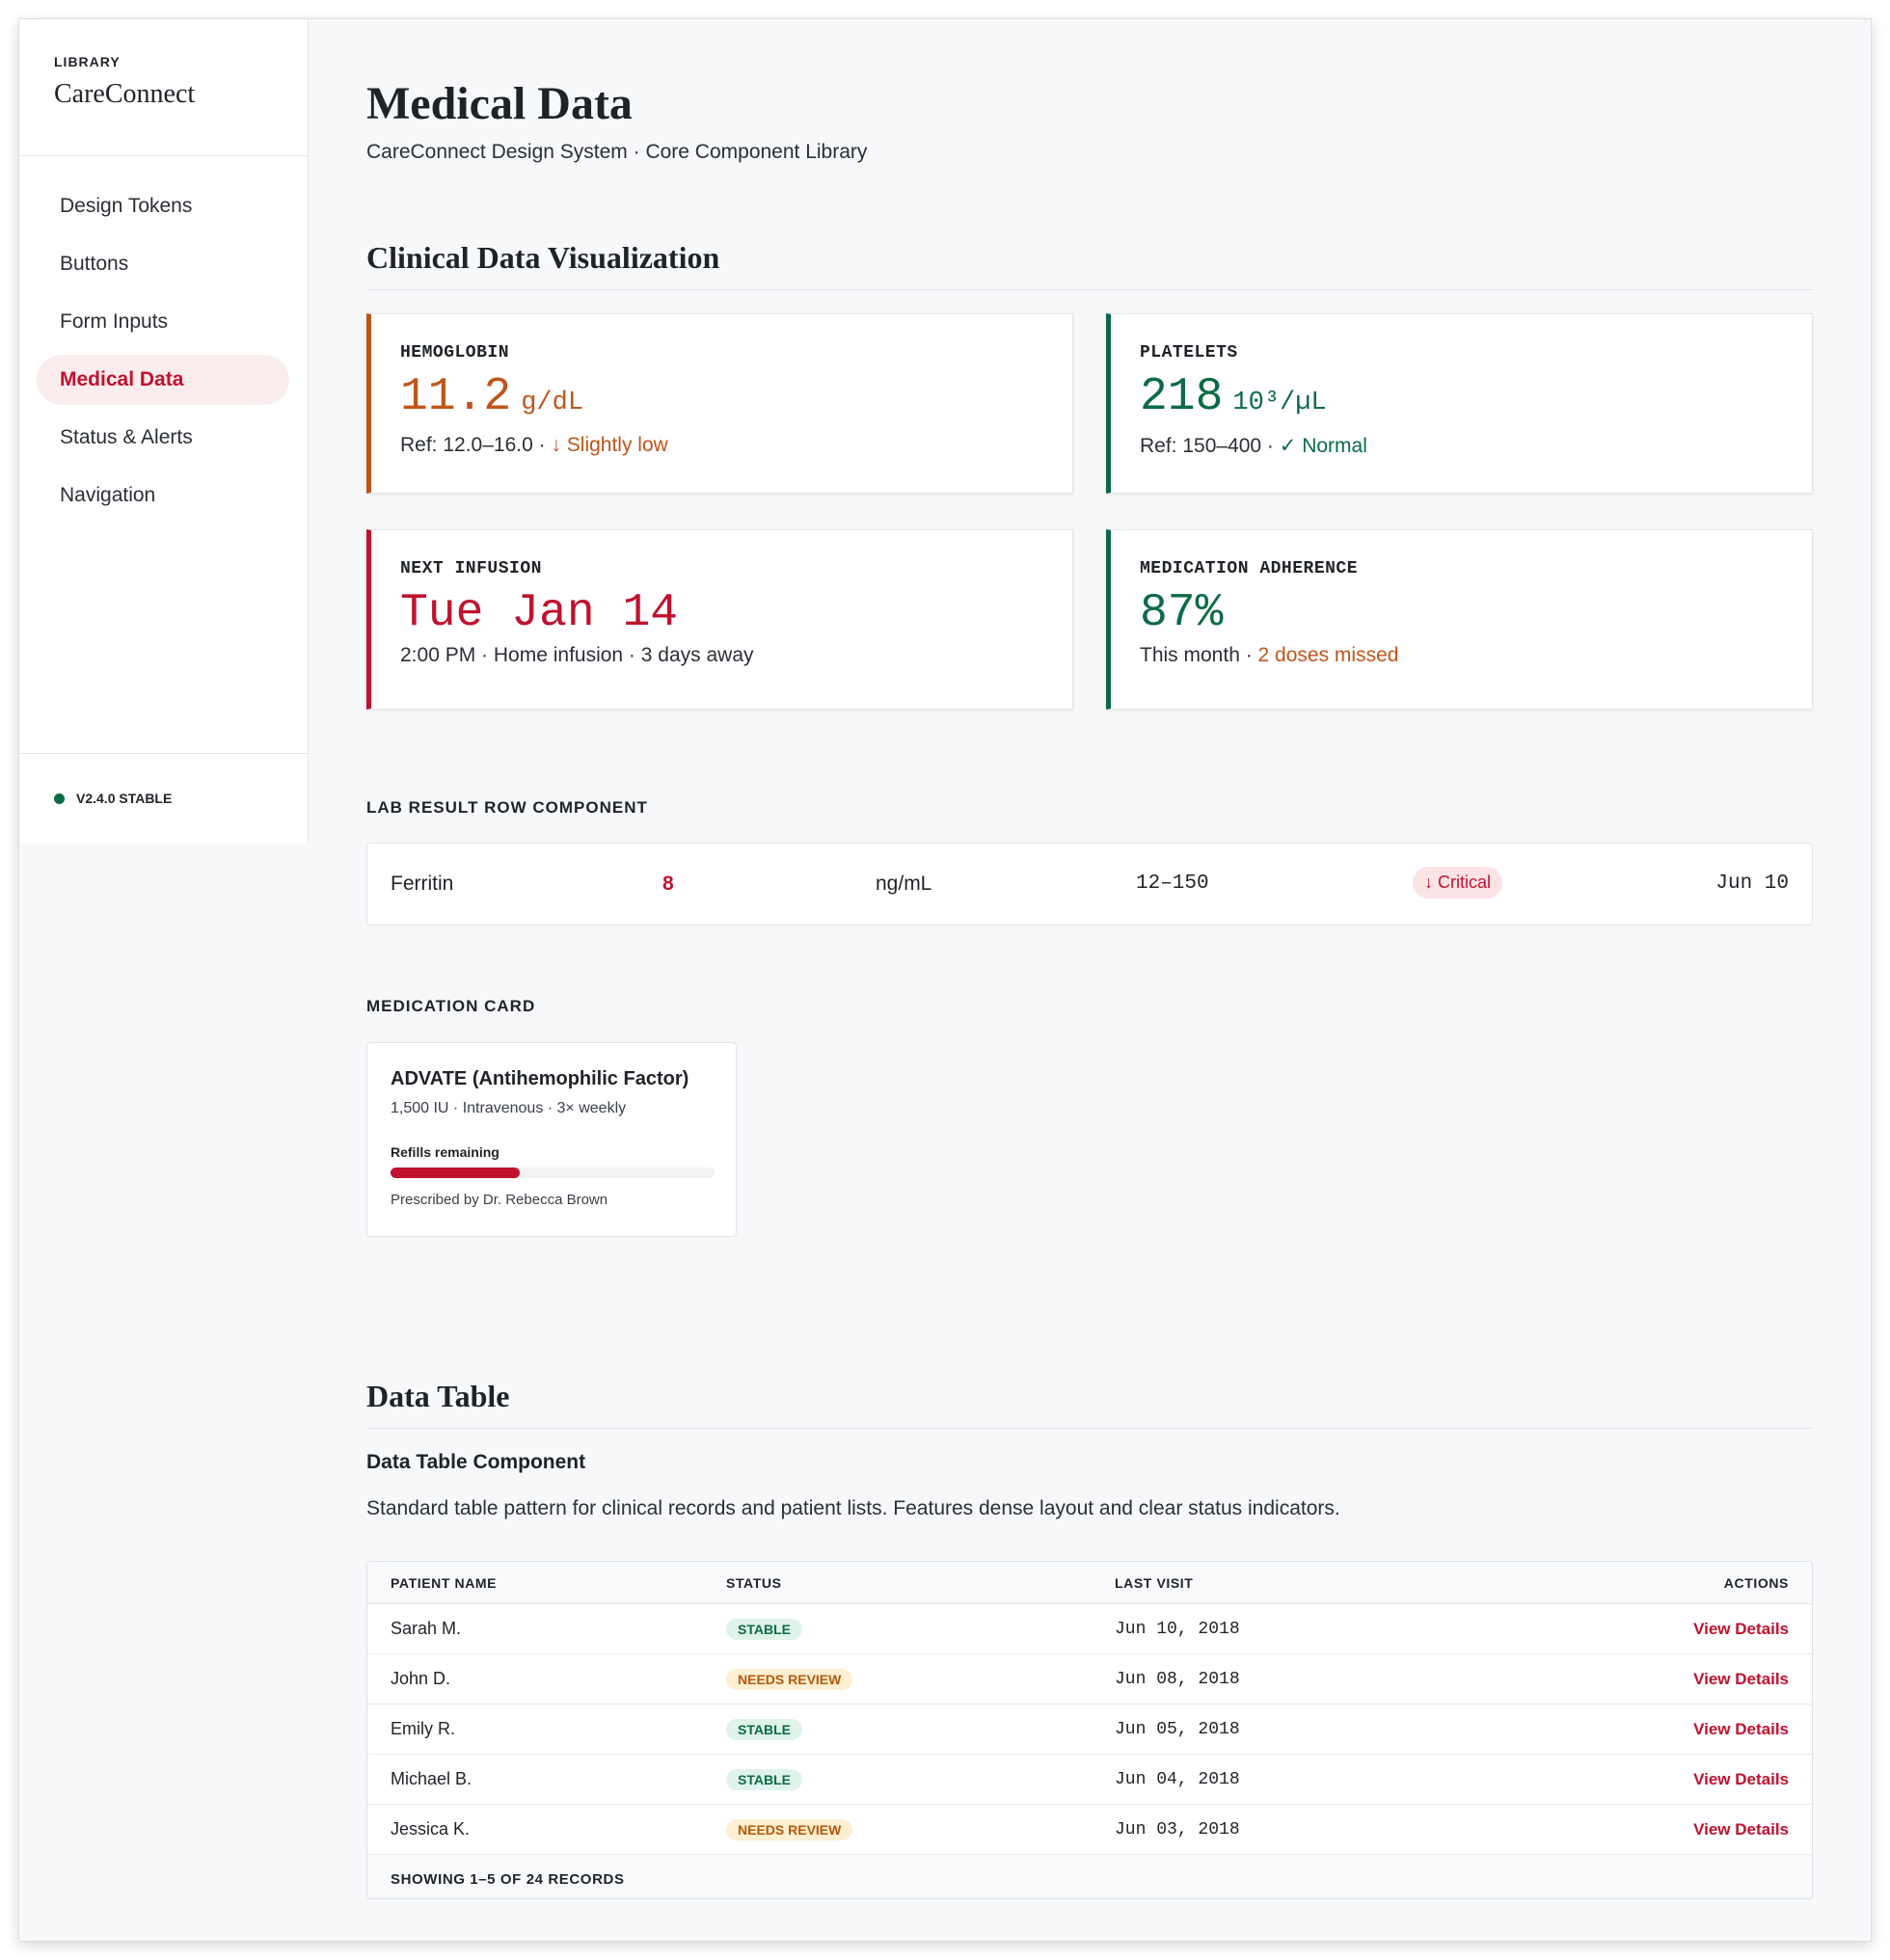 This screenshot has height=1960, width=1890. What do you see at coordinates (1182, 397) in the screenshot?
I see `metric-number: 218` at bounding box center [1182, 397].